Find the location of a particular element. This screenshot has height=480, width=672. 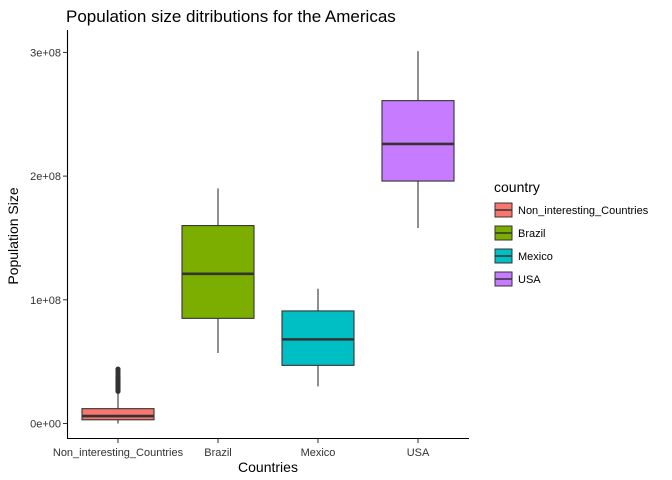

legend-item-non-interesting-countries: Non_interesting_Countries is located at coordinates (571, 210).